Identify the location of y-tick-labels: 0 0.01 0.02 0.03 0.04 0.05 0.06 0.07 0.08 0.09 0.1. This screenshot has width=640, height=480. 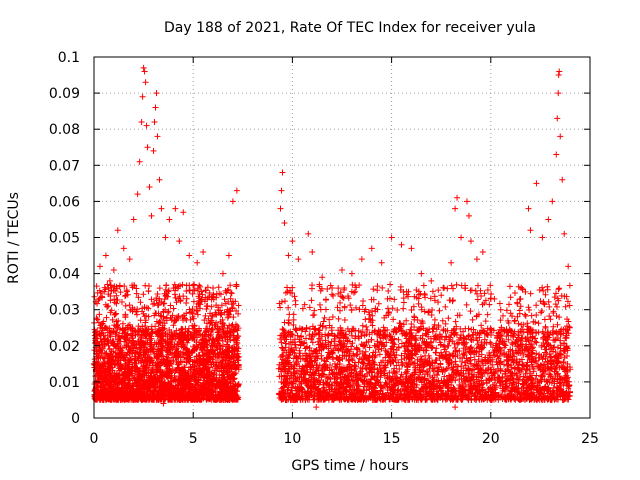
(64, 238).